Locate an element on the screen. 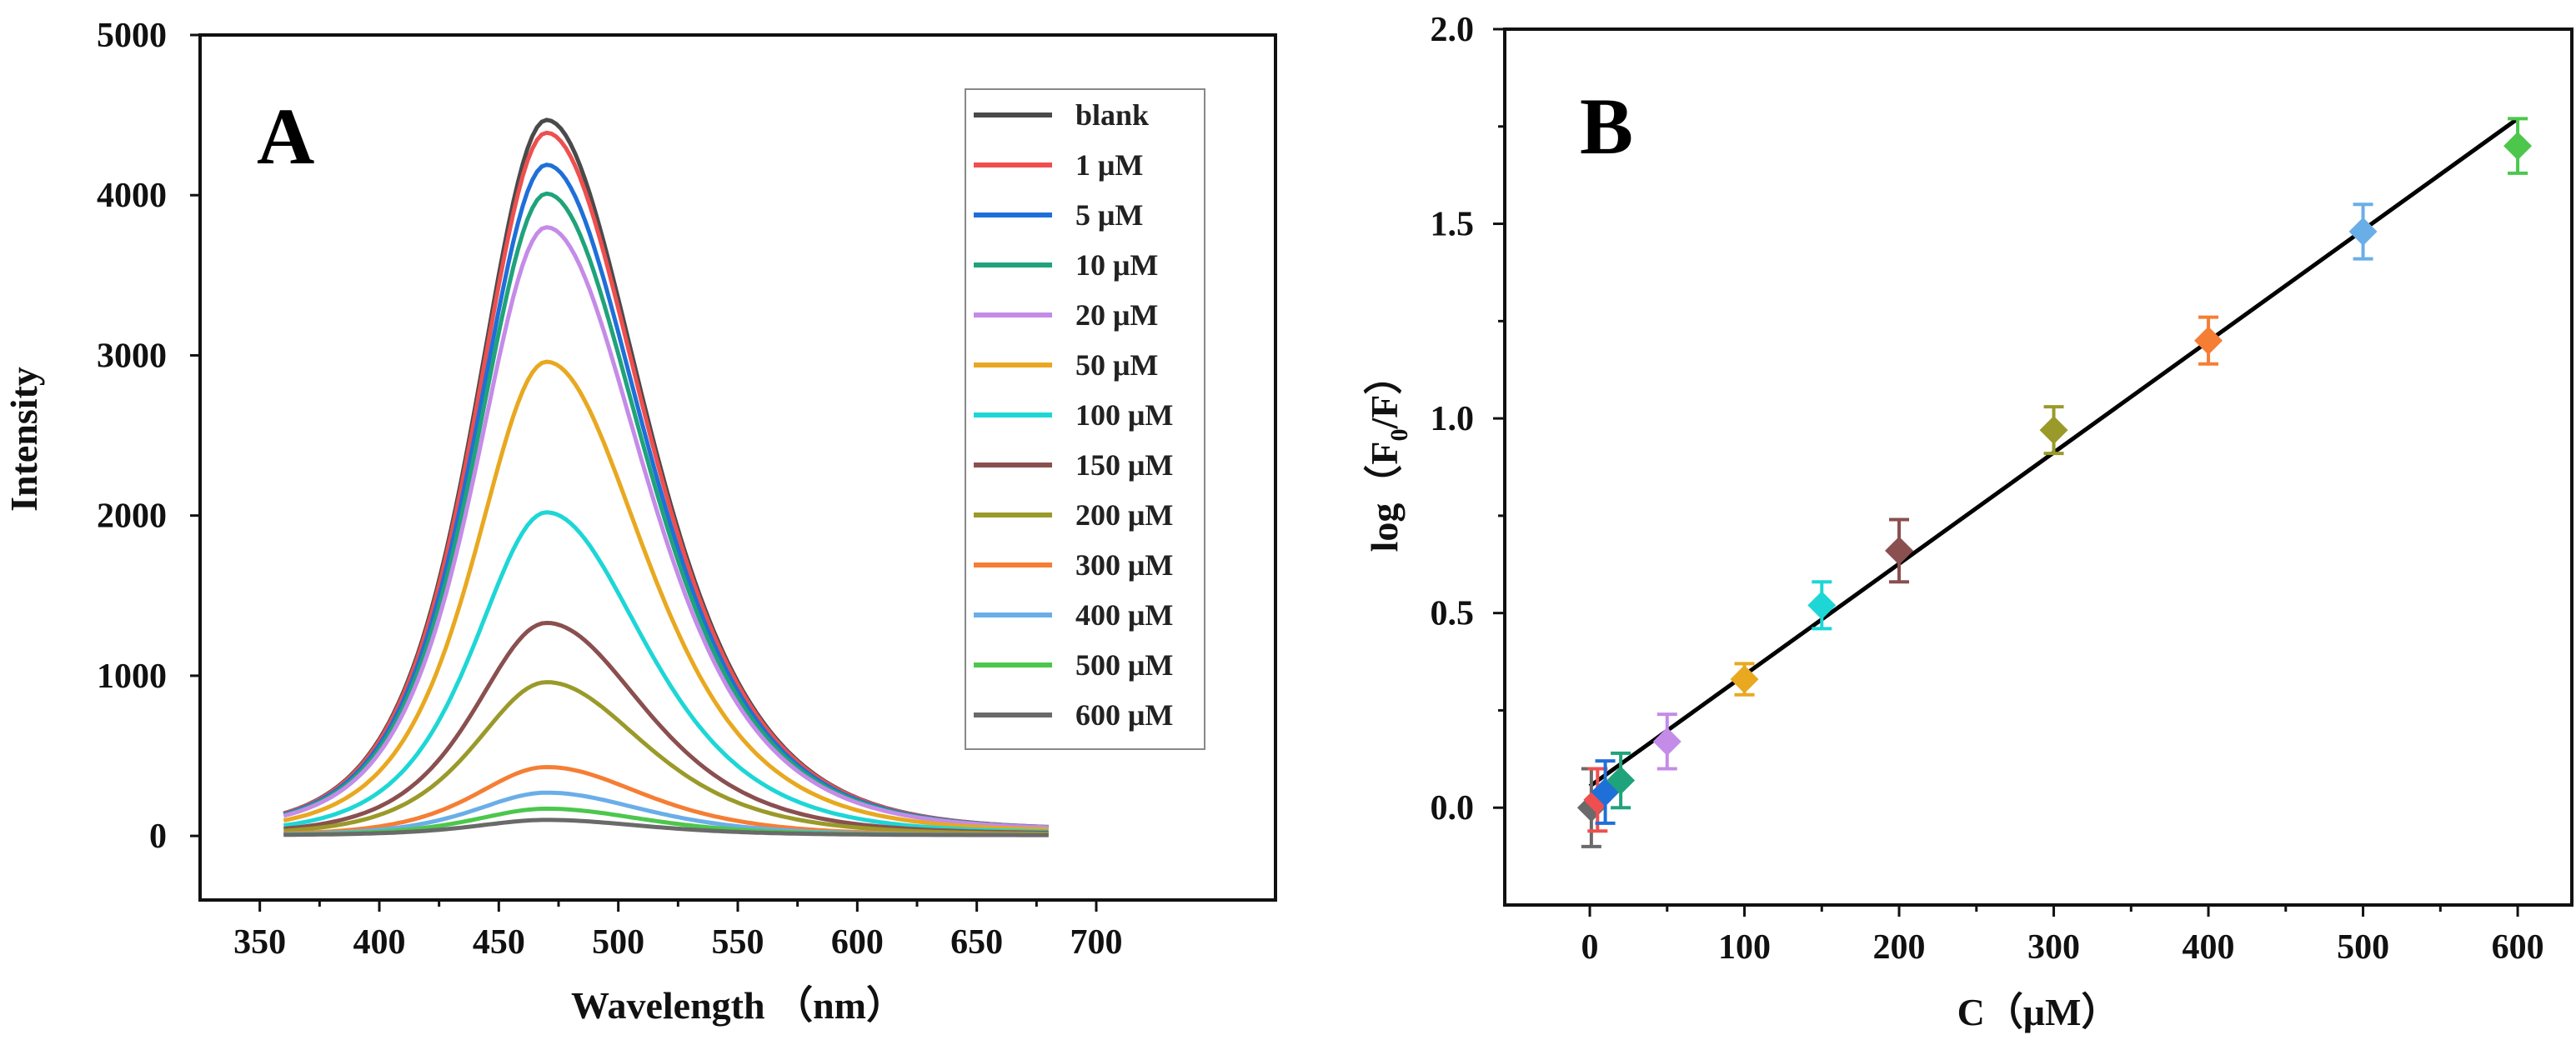 Image resolution: width=2576 pixels, height=1045 pixels. legend-label-100-μM: 100 μM is located at coordinates (1124, 415).